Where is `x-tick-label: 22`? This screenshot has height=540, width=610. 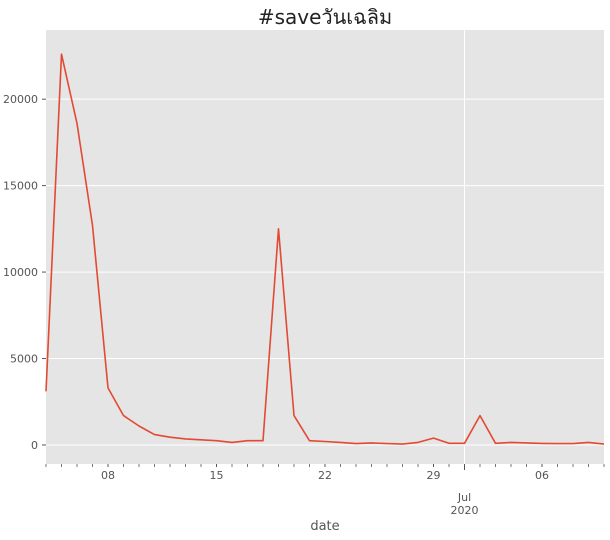
x-tick-label: 22 is located at coordinates (325, 475).